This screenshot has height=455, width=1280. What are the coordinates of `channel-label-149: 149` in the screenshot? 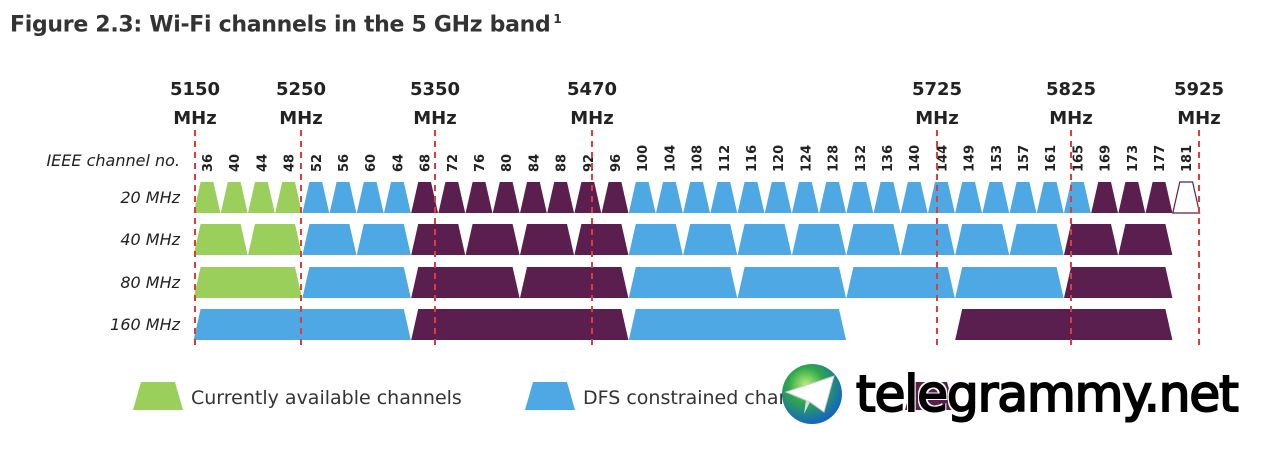 It's located at (970, 158).